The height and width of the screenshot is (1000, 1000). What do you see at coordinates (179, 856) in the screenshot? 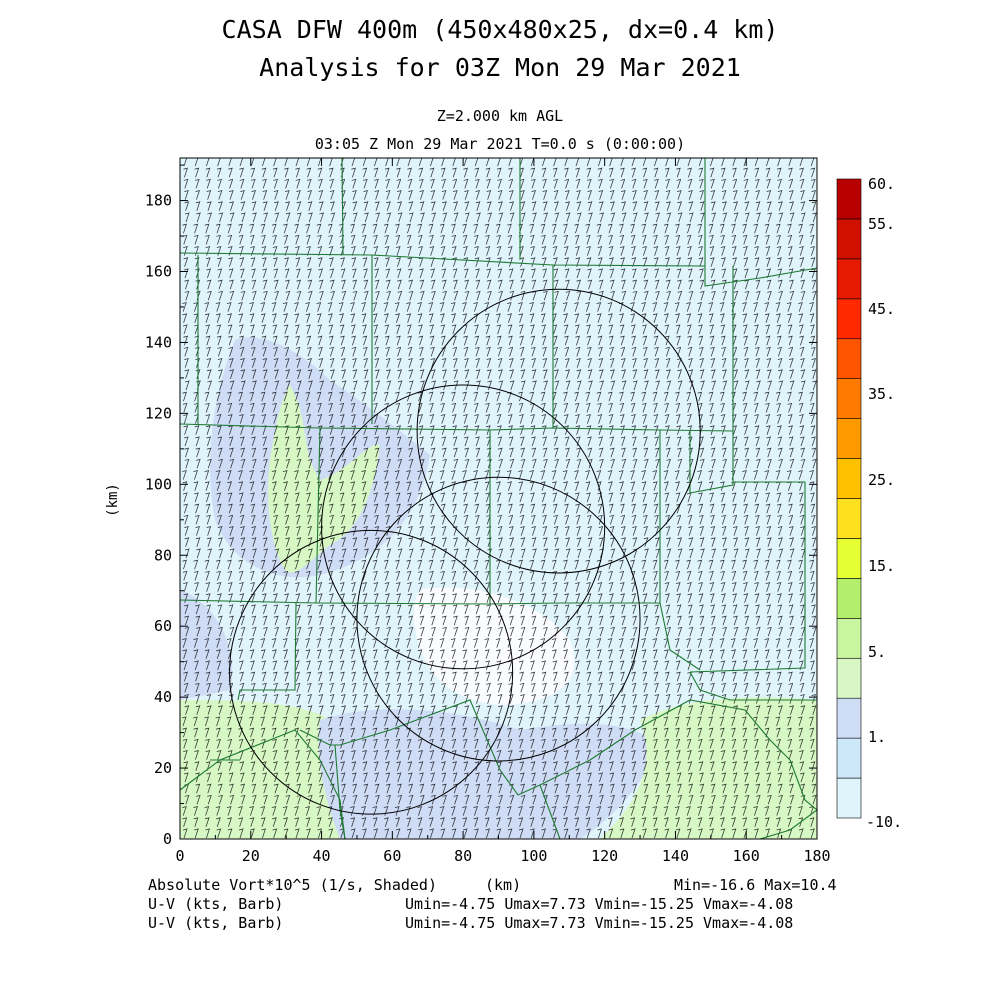
I see `x-tick-label: 0` at bounding box center [179, 856].